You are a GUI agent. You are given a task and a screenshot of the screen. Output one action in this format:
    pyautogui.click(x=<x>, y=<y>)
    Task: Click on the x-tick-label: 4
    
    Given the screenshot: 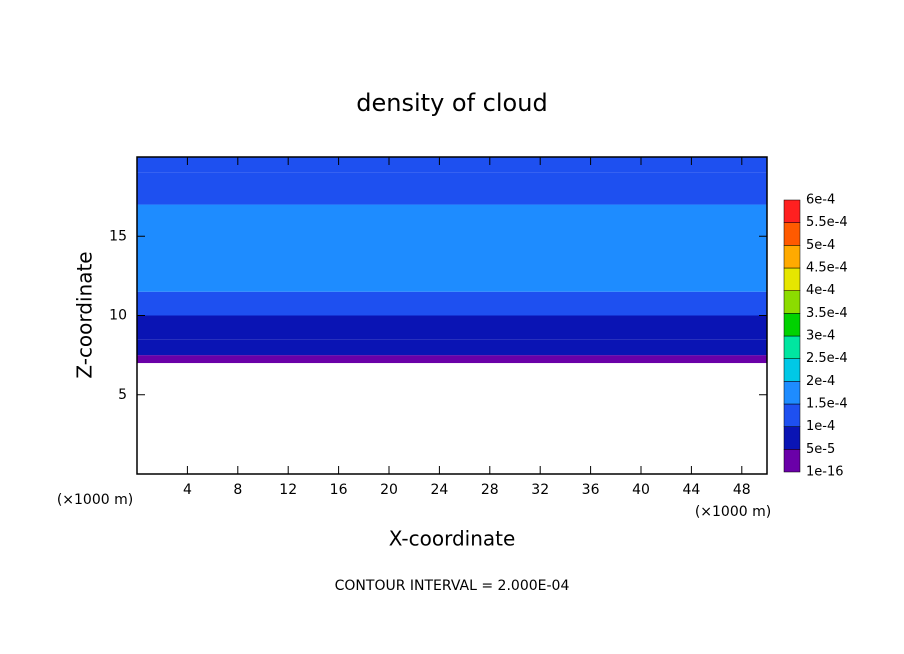 What is the action you would take?
    pyautogui.click(x=187, y=490)
    